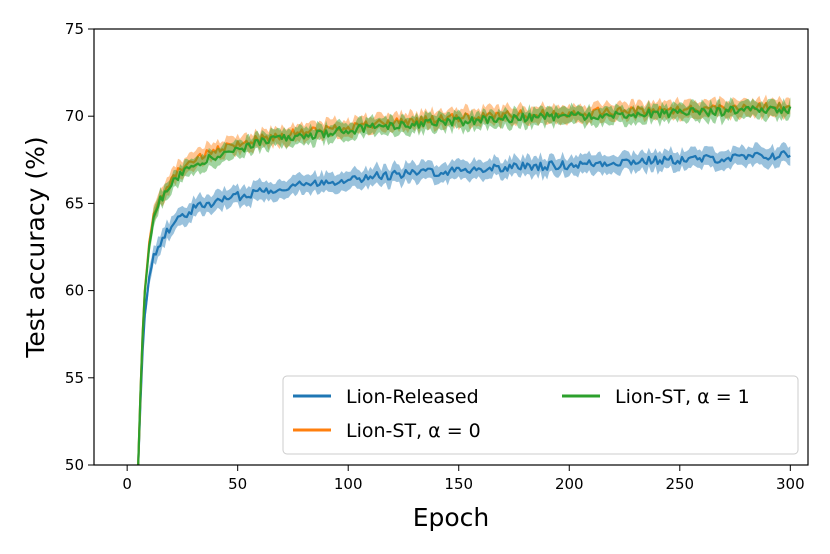 The width and height of the screenshot is (830, 554). I want to click on x-axis-title: Epoch, so click(451, 517).